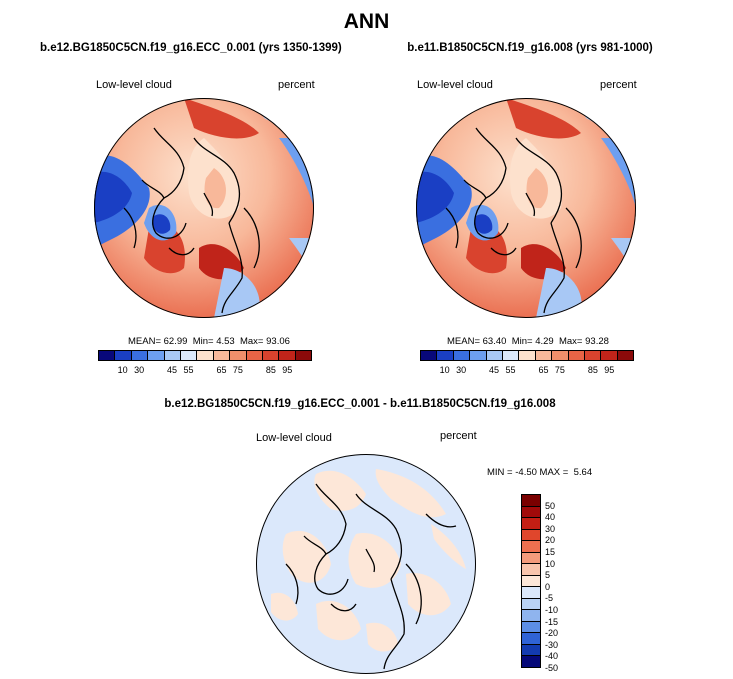  I want to click on right-mean-label: MEAN=, so click(463, 341).